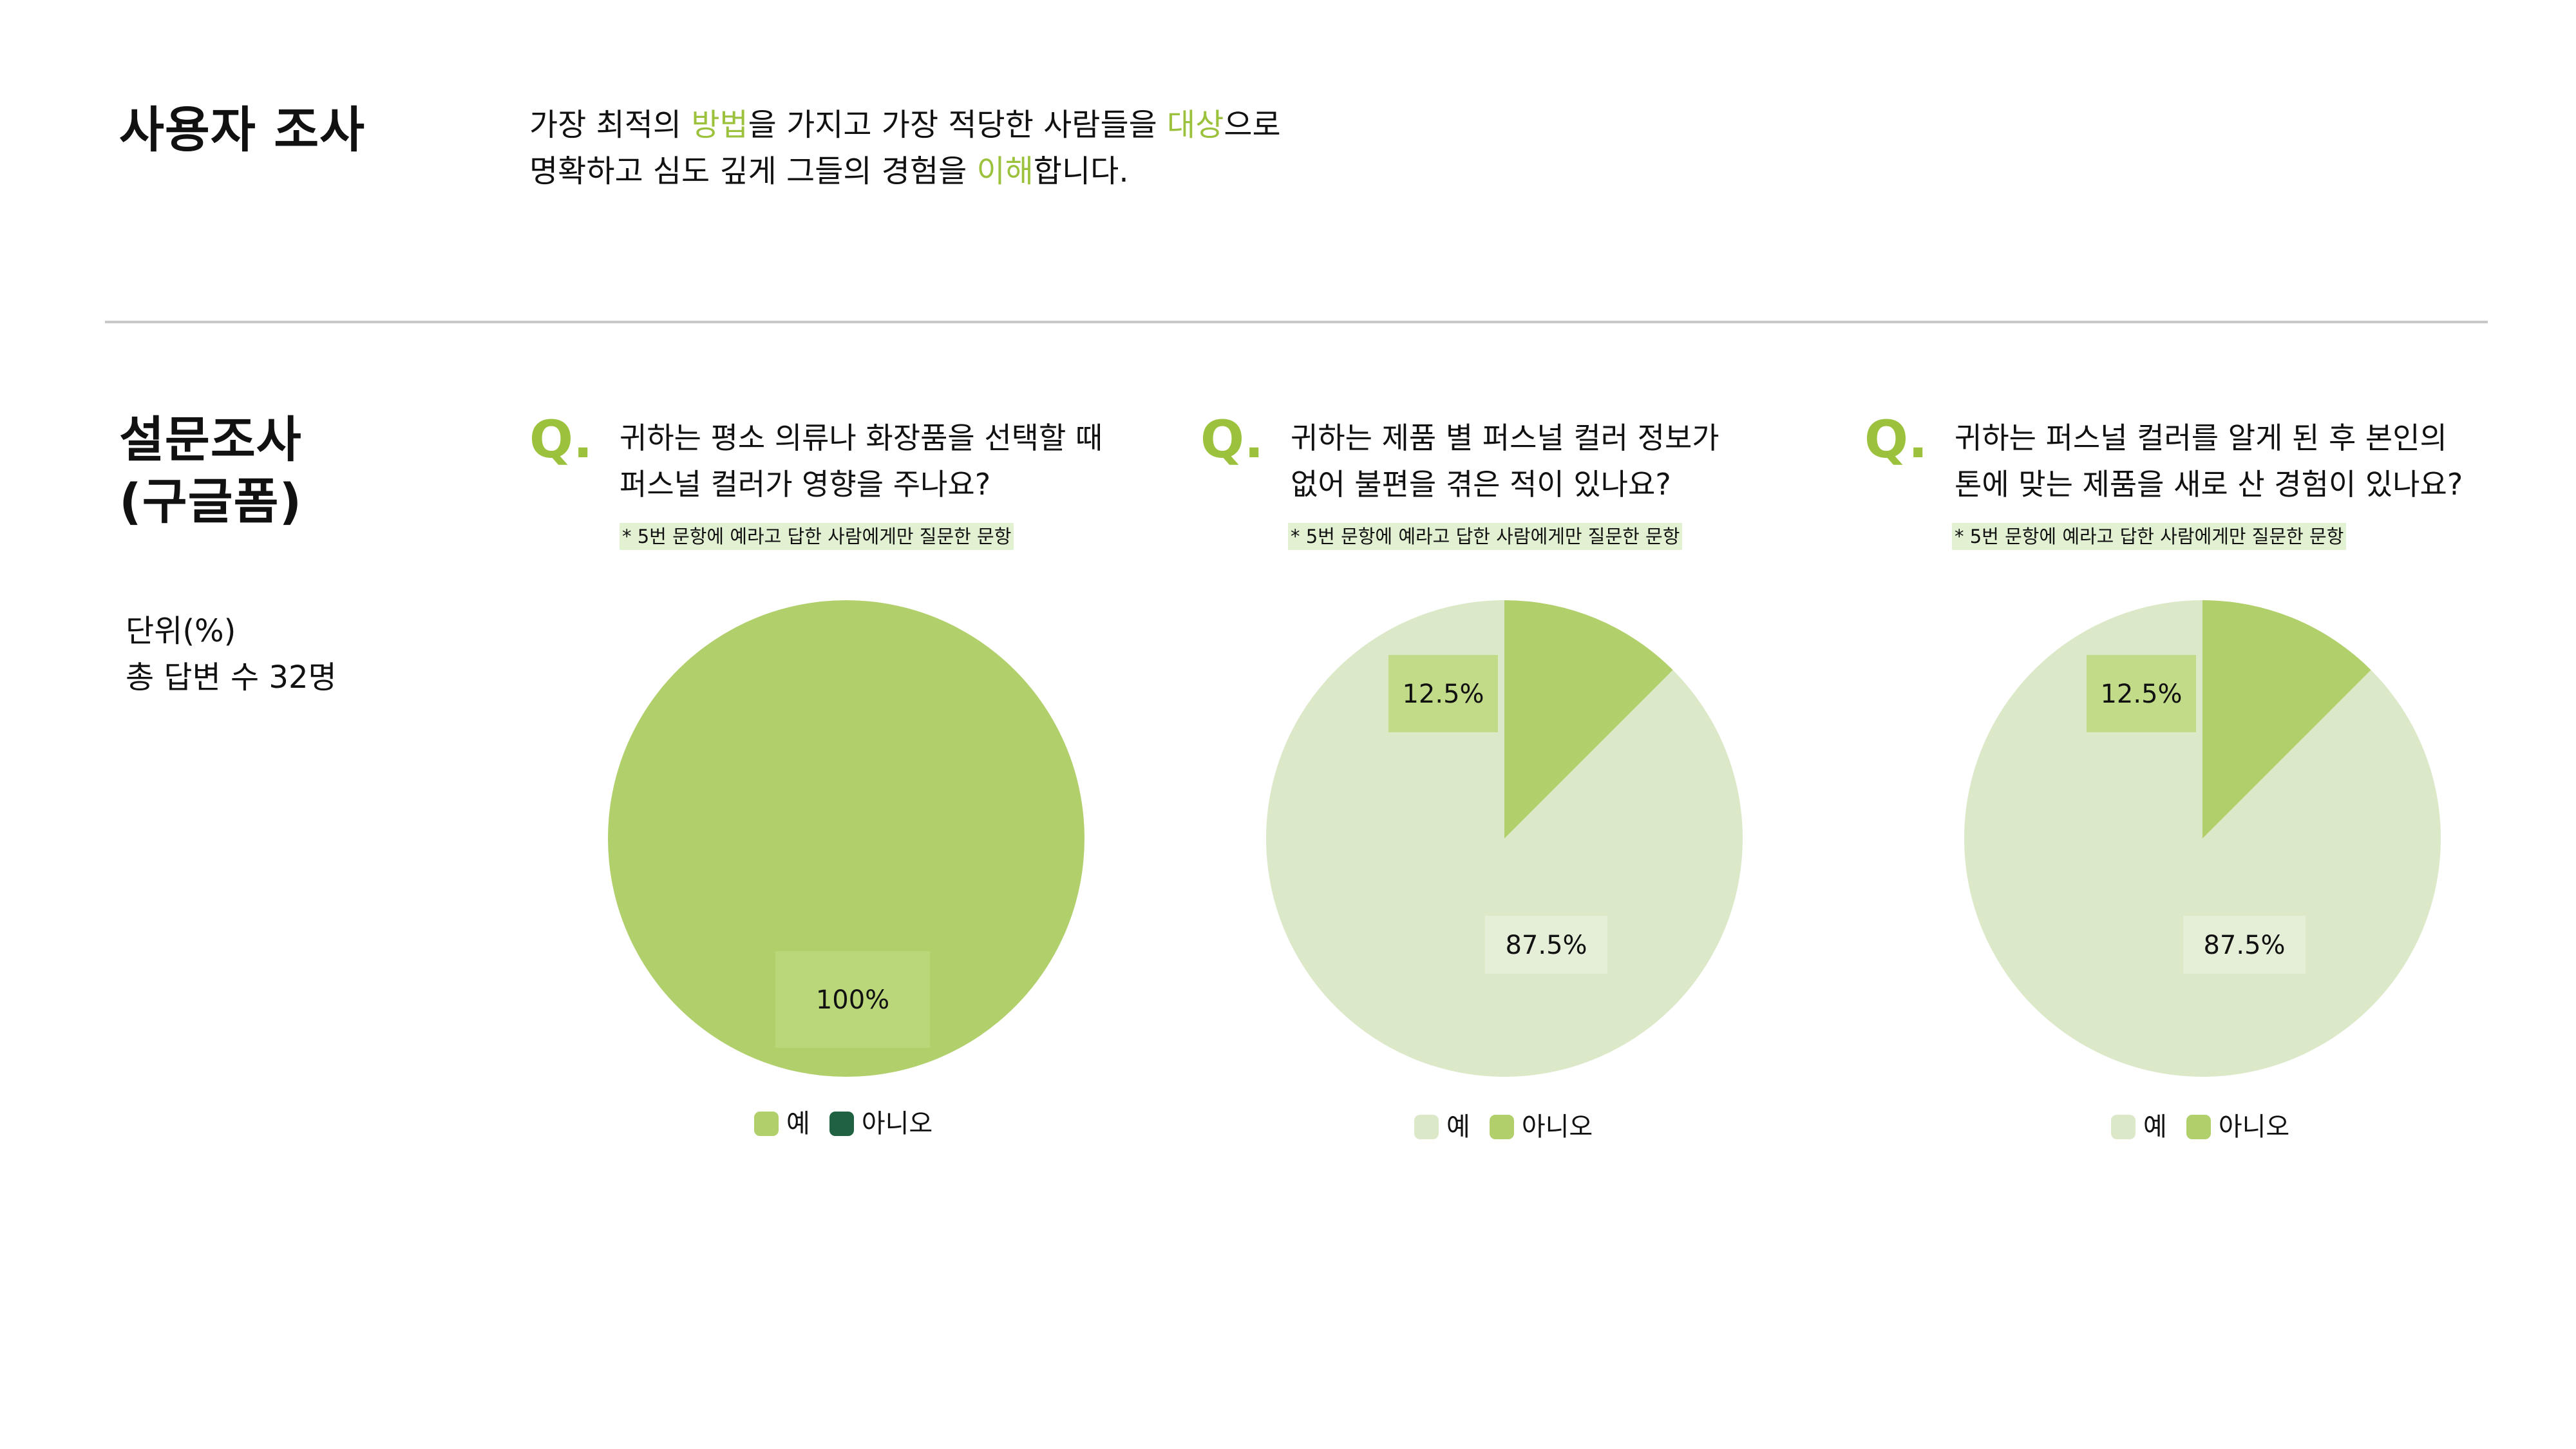 This screenshot has height=1449, width=2576. What do you see at coordinates (1253, 125) in the screenshot?
I see `intro-segment: 으로` at bounding box center [1253, 125].